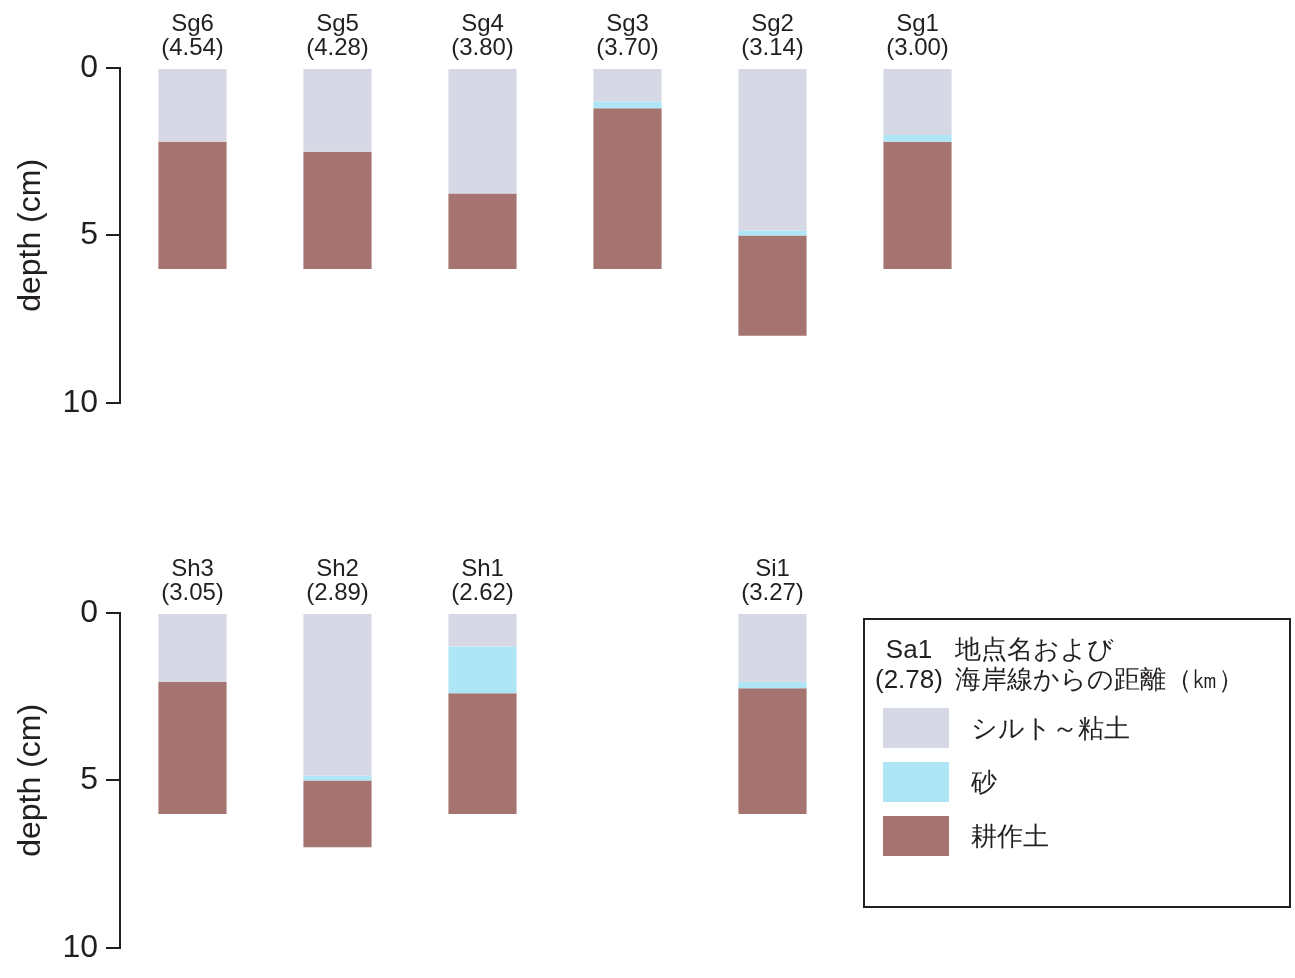  What do you see at coordinates (192, 579) in the screenshot?
I see `x-tick-label: Sh3 (3.05)` at bounding box center [192, 579].